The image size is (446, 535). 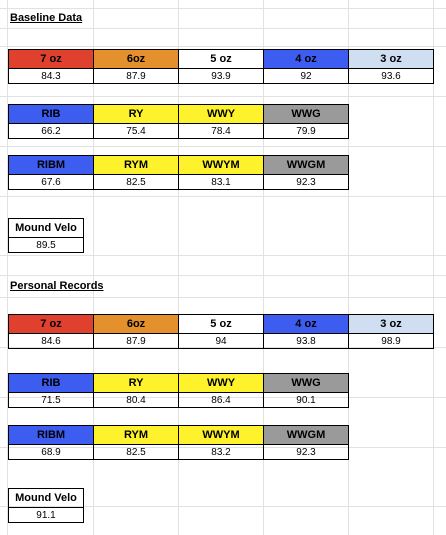 I want to click on ball-value-cell: 71.5, so click(x=51, y=400).